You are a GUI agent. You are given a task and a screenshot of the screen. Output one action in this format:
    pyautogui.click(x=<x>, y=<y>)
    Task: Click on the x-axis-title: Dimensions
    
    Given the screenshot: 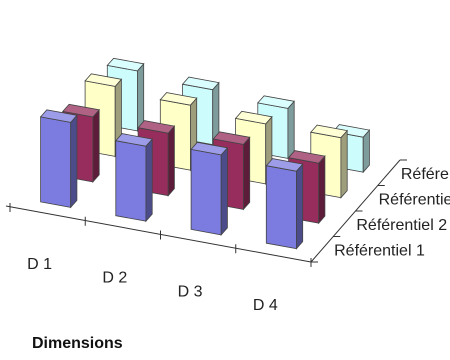 What is the action you would take?
    pyautogui.click(x=77, y=343)
    